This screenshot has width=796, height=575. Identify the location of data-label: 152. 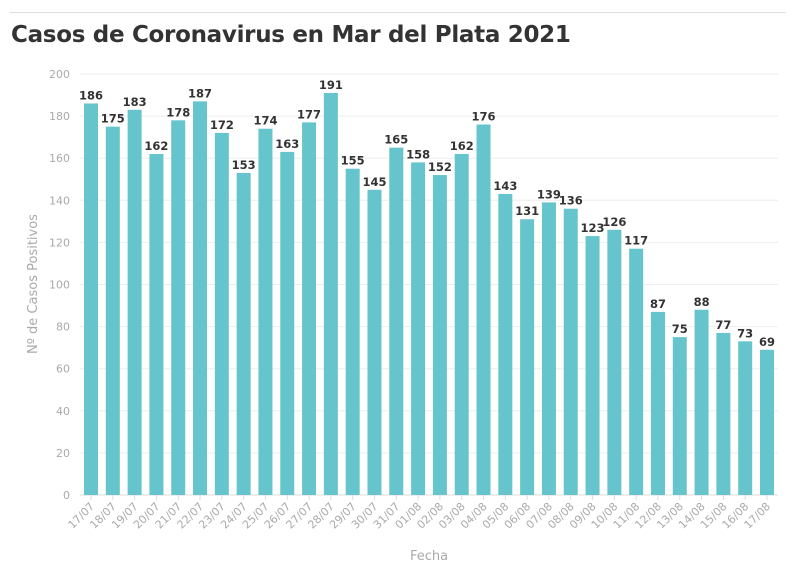
(440, 167).